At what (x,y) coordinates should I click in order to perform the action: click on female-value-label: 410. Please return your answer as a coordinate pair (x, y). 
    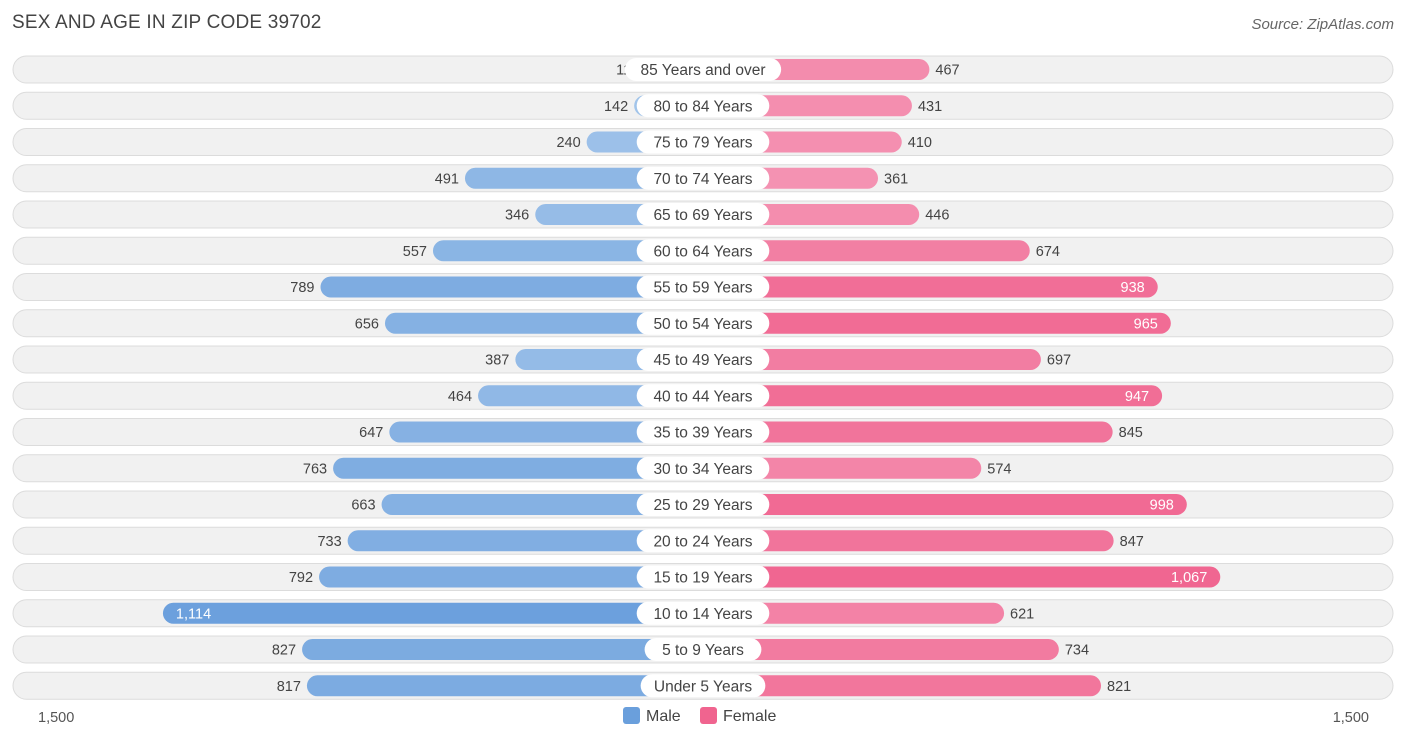
    Looking at the image, I should click on (920, 143).